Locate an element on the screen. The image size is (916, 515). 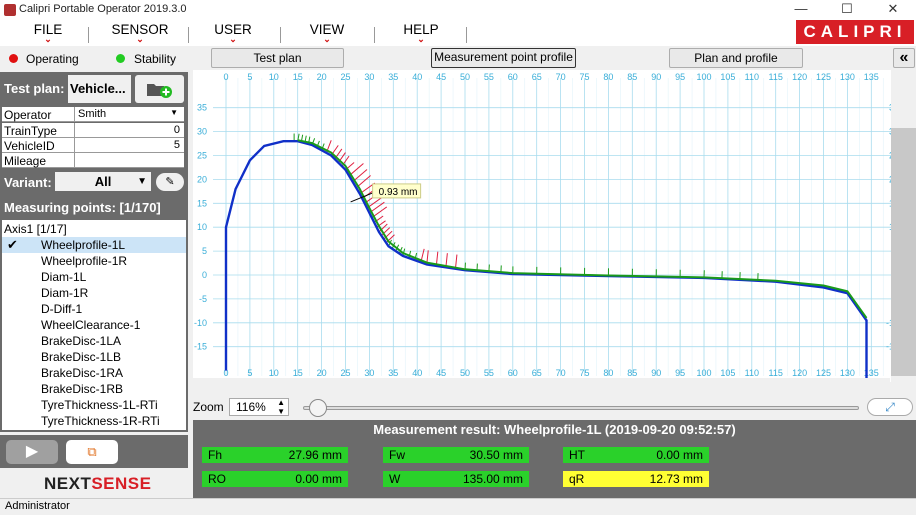
x-tick-label-bottom: 5 is located at coordinates (249, 373).